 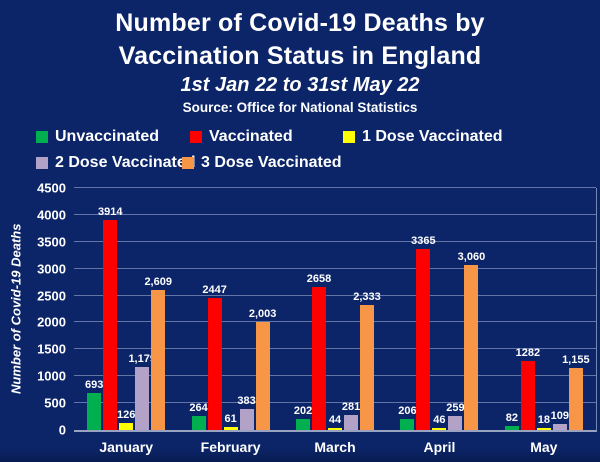 I want to click on y-tick-4000: 4000, so click(x=51, y=215).